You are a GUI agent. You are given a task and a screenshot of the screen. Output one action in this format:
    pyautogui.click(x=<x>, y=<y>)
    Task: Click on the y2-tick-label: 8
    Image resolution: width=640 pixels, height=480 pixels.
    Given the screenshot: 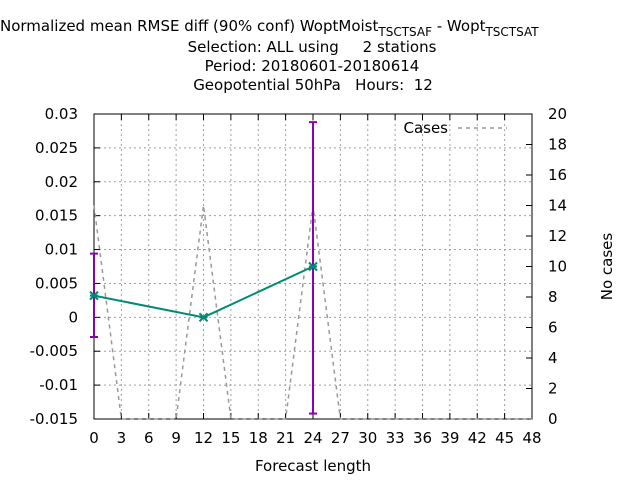 What is the action you would take?
    pyautogui.click(x=553, y=297)
    